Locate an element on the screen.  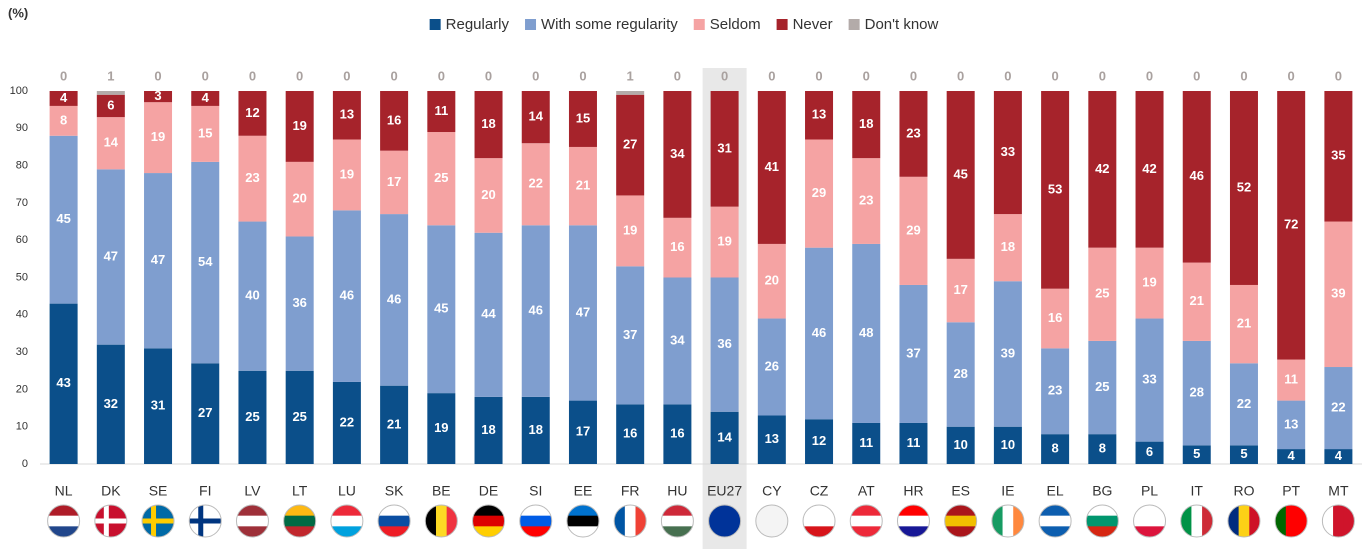
data-label: 3 is located at coordinates (157, 95).